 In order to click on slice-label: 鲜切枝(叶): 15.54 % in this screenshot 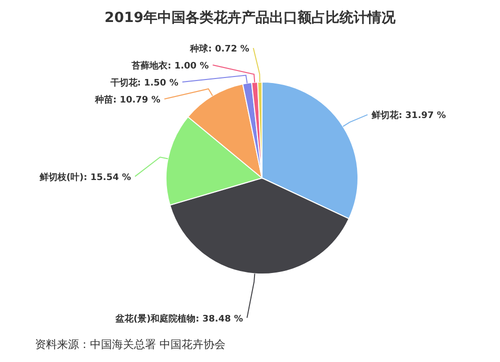, I will do `click(85, 177)`.